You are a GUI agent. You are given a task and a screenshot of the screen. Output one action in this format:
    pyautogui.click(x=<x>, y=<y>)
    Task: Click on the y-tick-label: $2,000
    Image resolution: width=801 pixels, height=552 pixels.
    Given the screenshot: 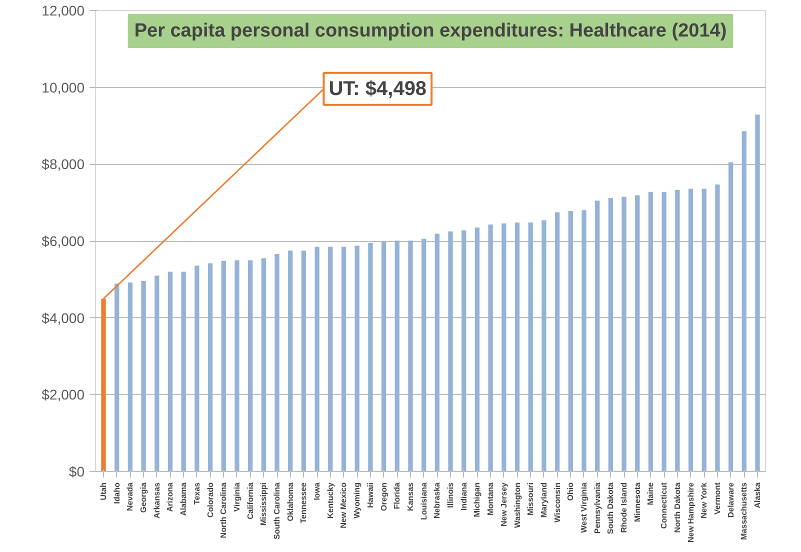 What is the action you would take?
    pyautogui.click(x=63, y=394)
    